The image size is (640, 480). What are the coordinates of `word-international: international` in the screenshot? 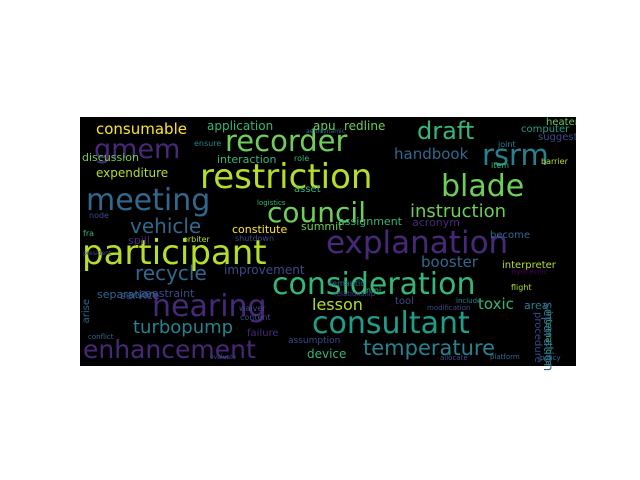 It's located at (548, 338).